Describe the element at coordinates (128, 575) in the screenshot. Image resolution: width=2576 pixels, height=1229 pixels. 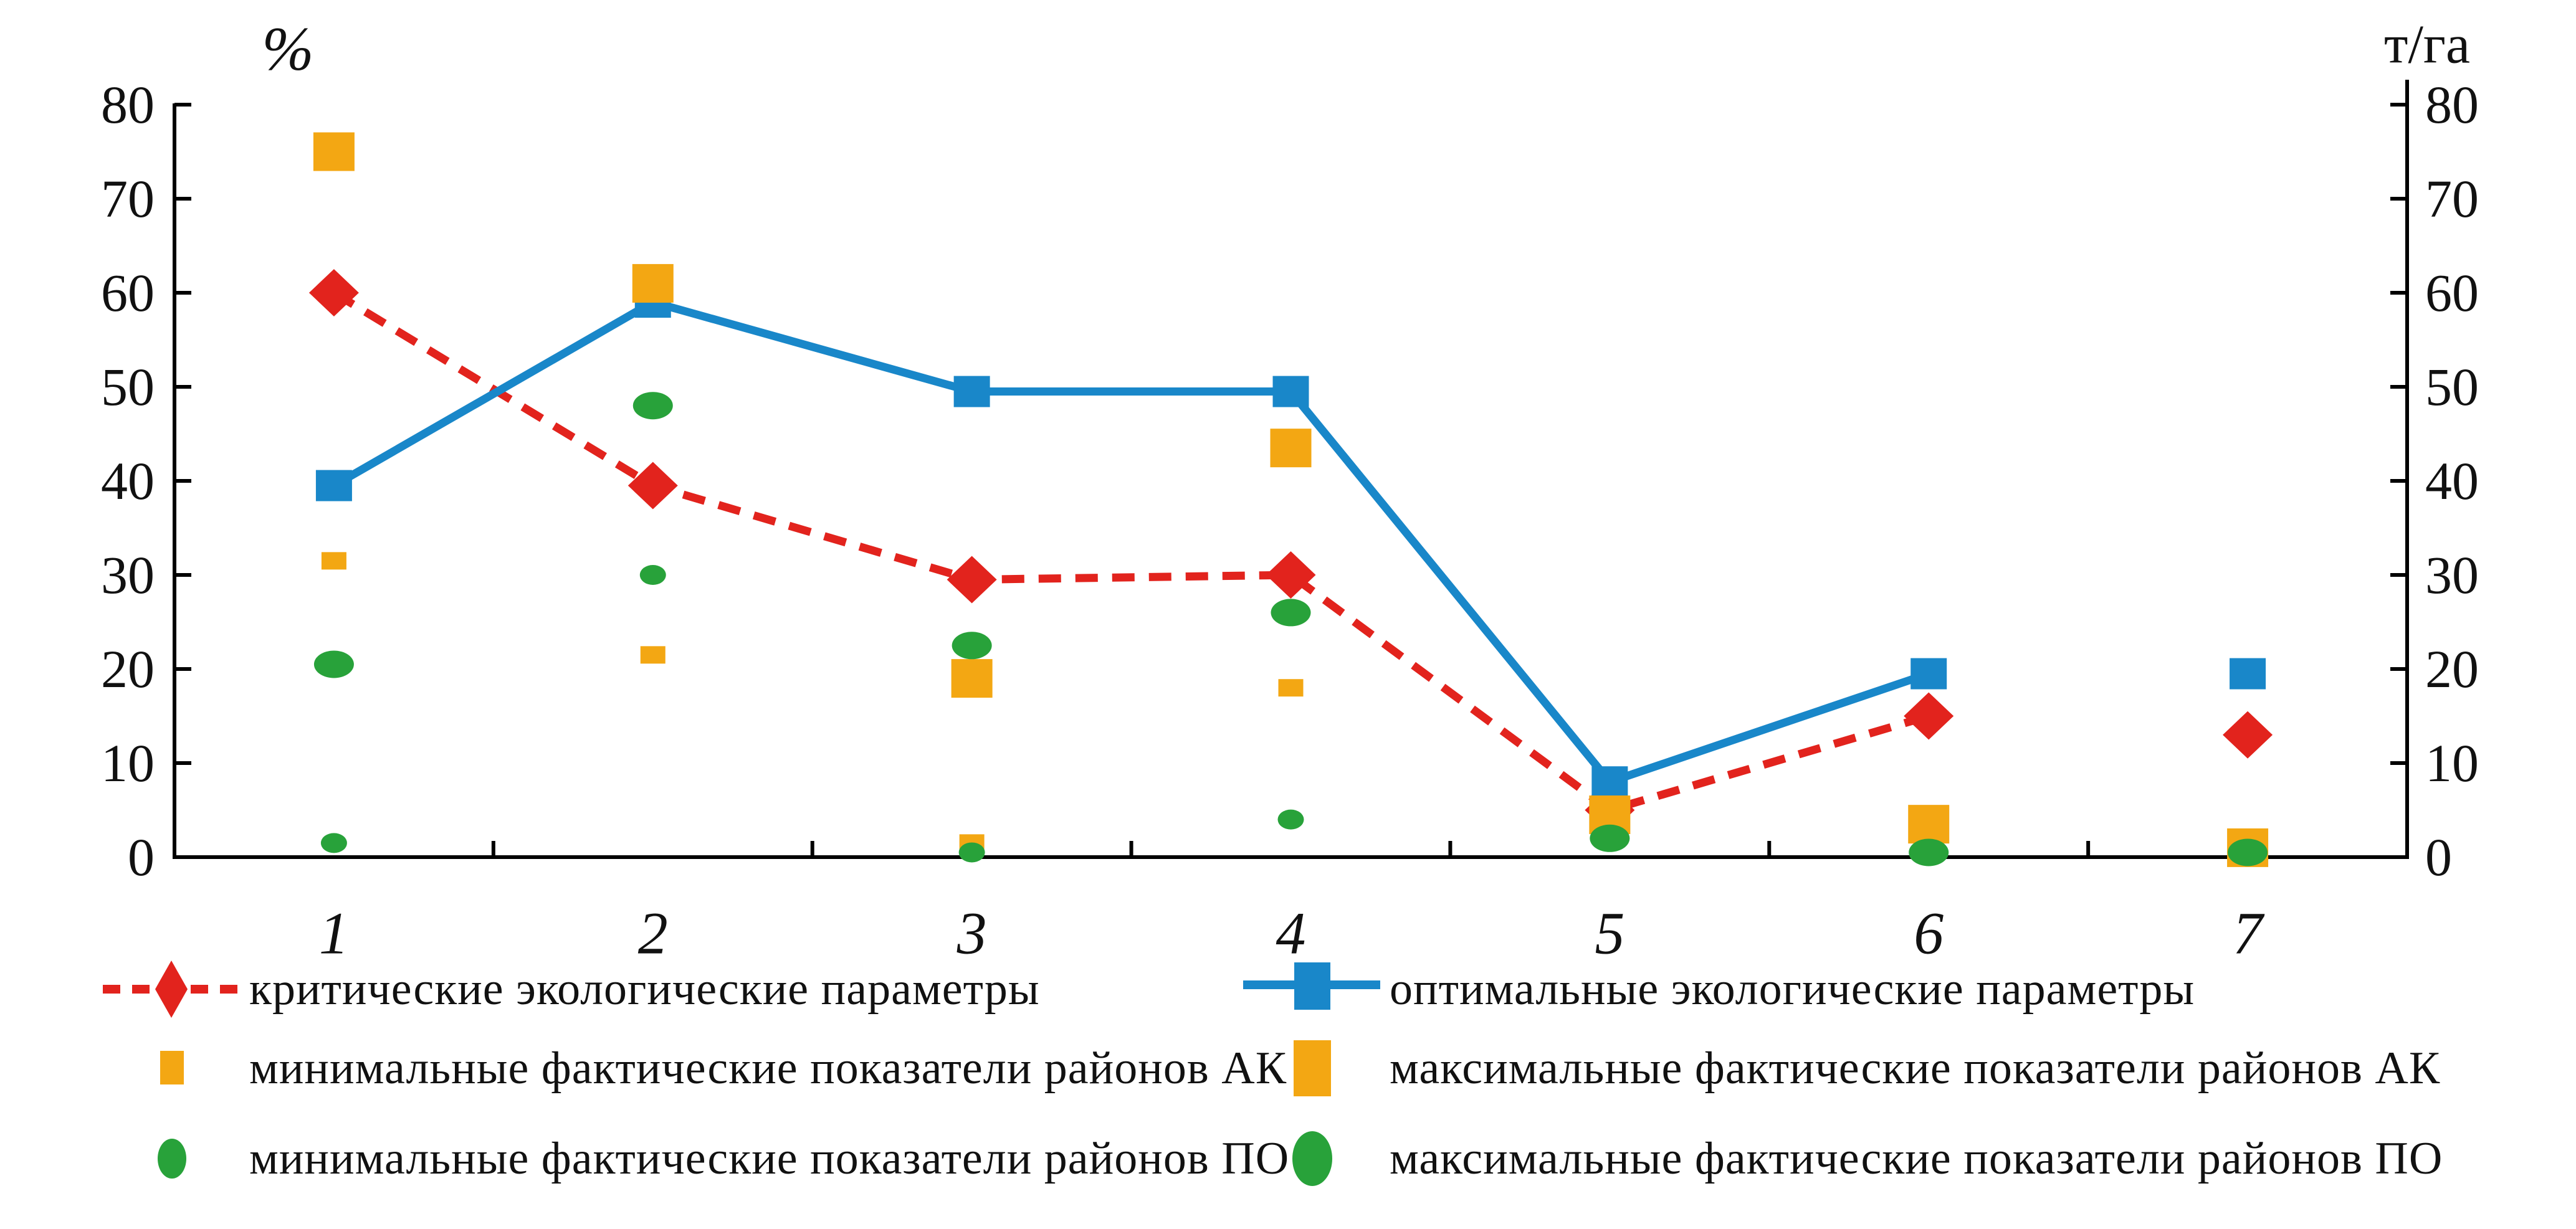
I see `left-axis-tick-label: 30` at that location.